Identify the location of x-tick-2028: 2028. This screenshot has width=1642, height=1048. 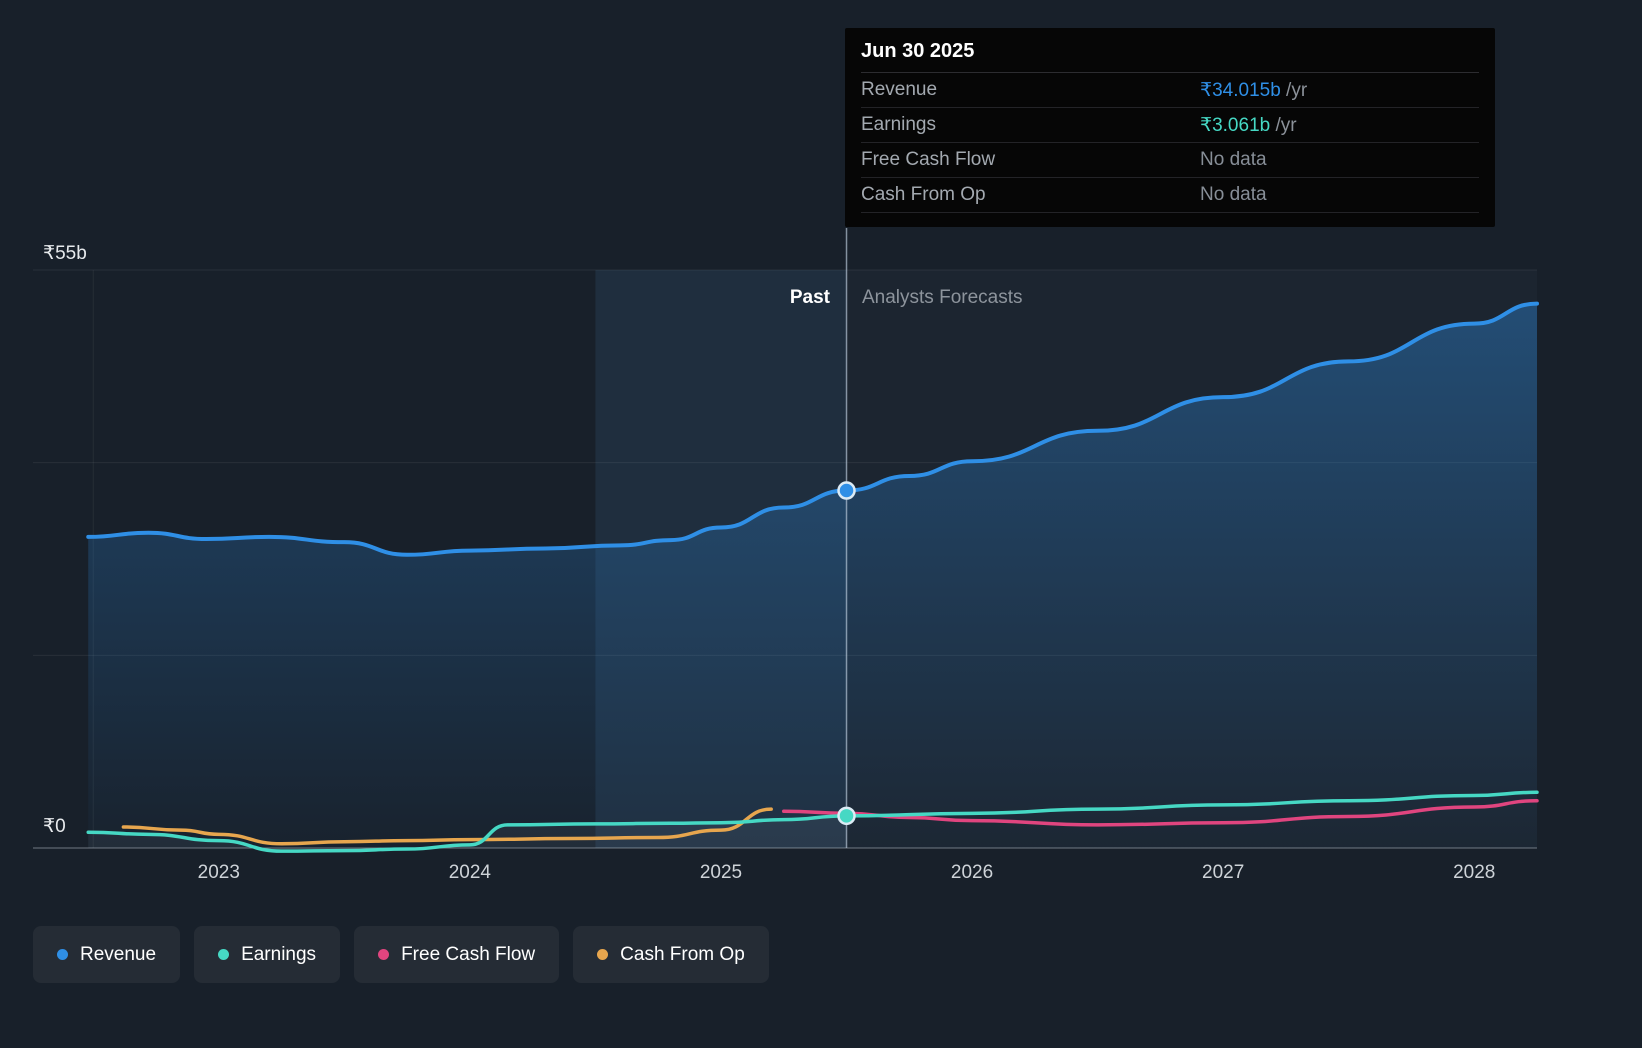
(1474, 872).